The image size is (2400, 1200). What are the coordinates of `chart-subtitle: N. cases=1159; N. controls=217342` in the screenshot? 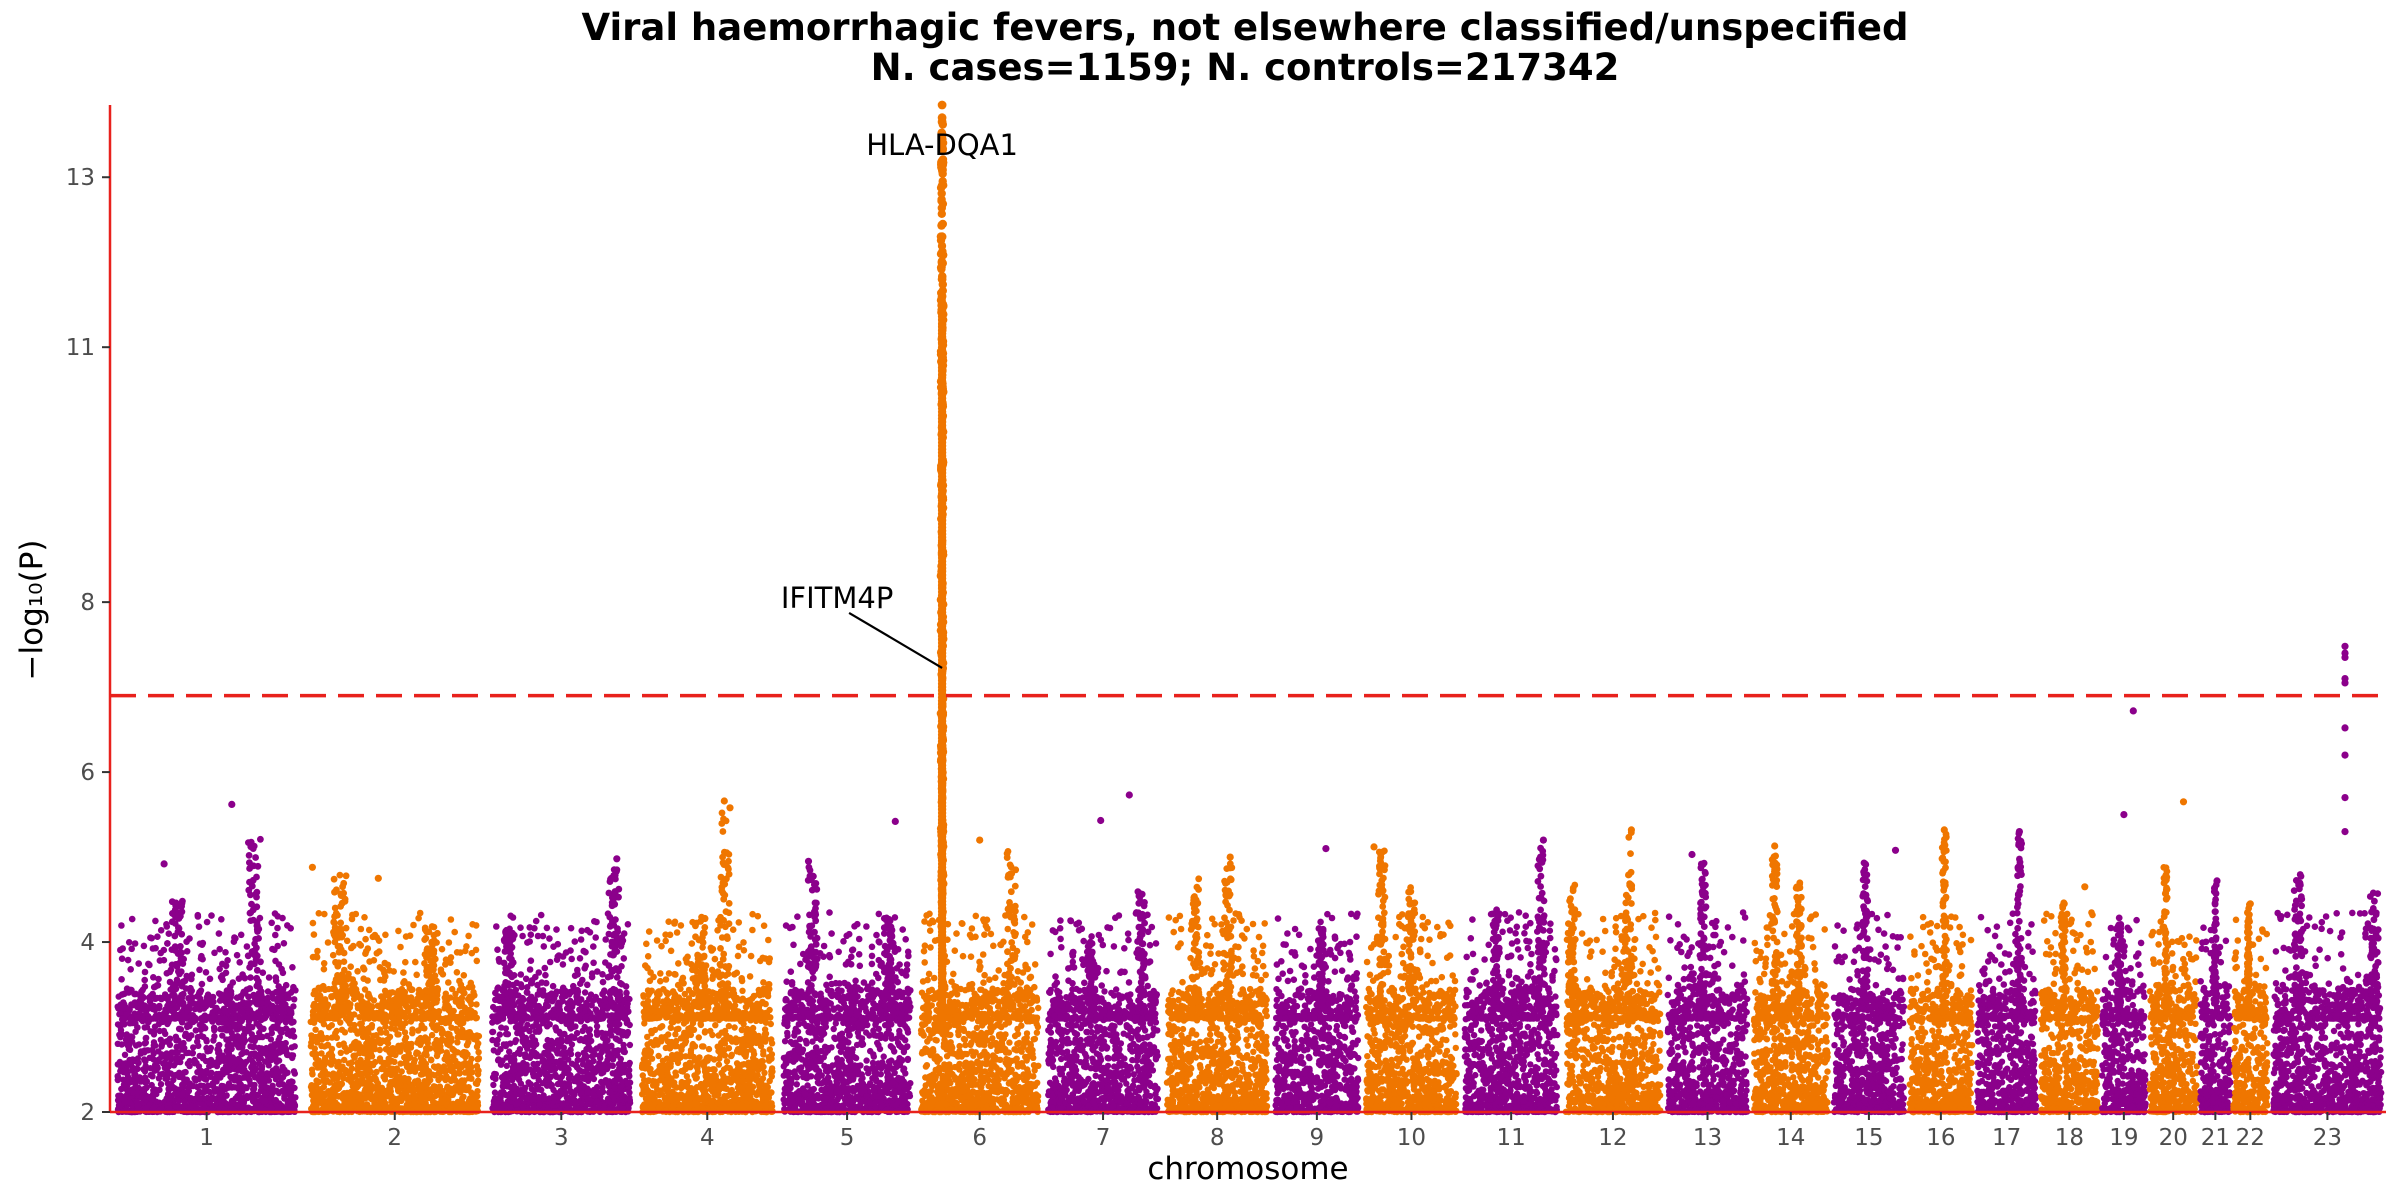 It's located at (1245, 67).